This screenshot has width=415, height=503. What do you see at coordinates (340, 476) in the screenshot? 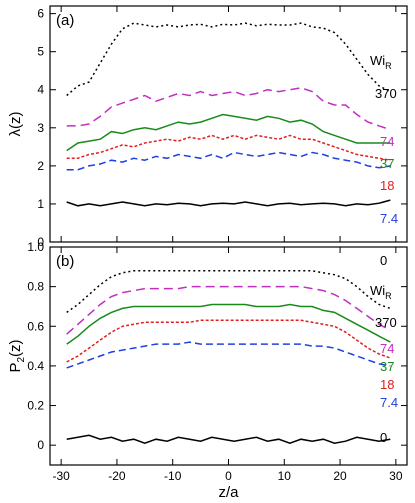
I see `x-tick-label: 20` at bounding box center [340, 476].